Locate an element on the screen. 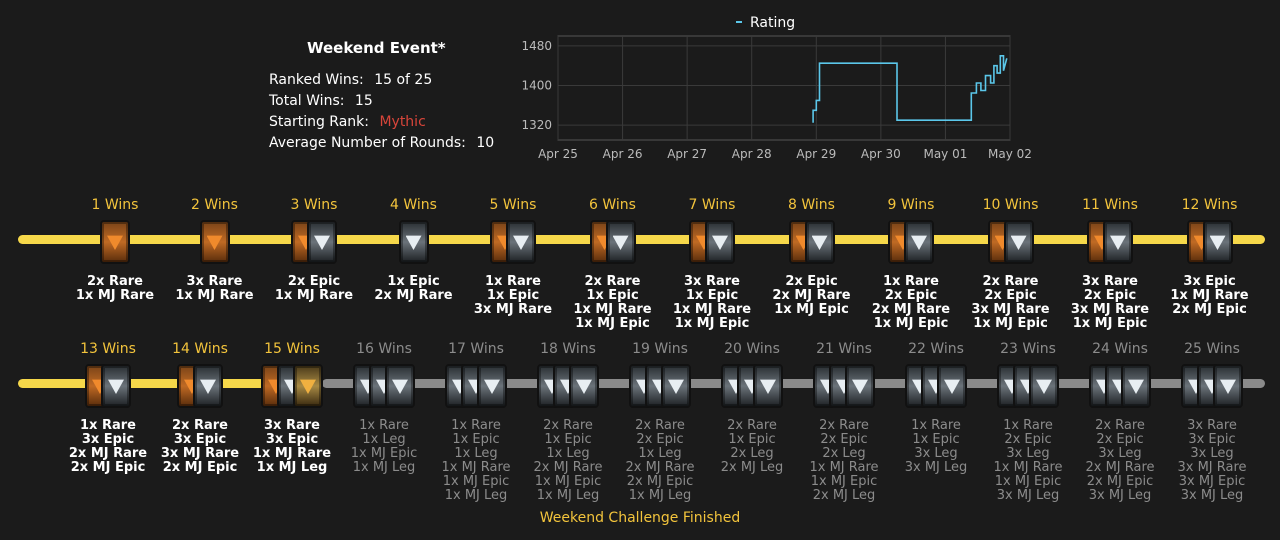 The height and width of the screenshot is (540, 1280). reward-list: 3x Rare 3x Epic 1x MJ Rare 1x MJ Leg is located at coordinates (292, 447).